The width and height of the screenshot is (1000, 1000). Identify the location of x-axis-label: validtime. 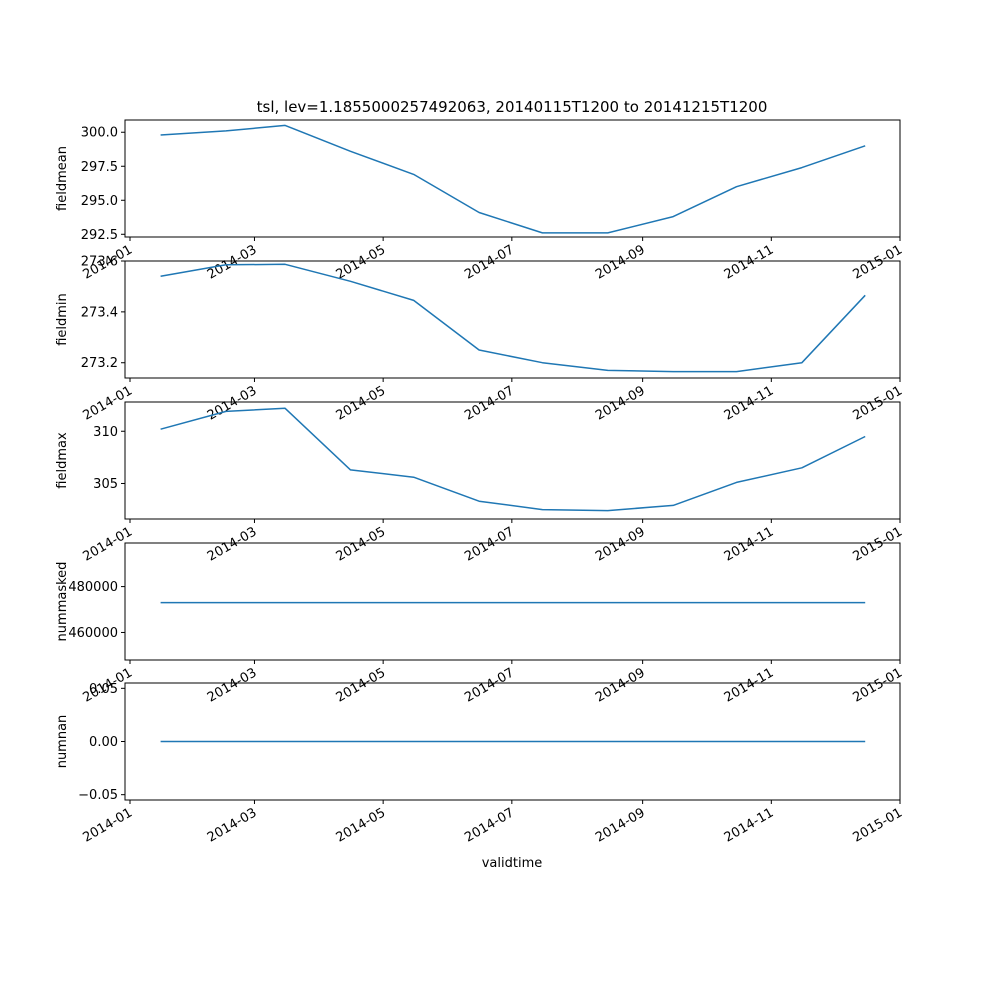
(512, 863).